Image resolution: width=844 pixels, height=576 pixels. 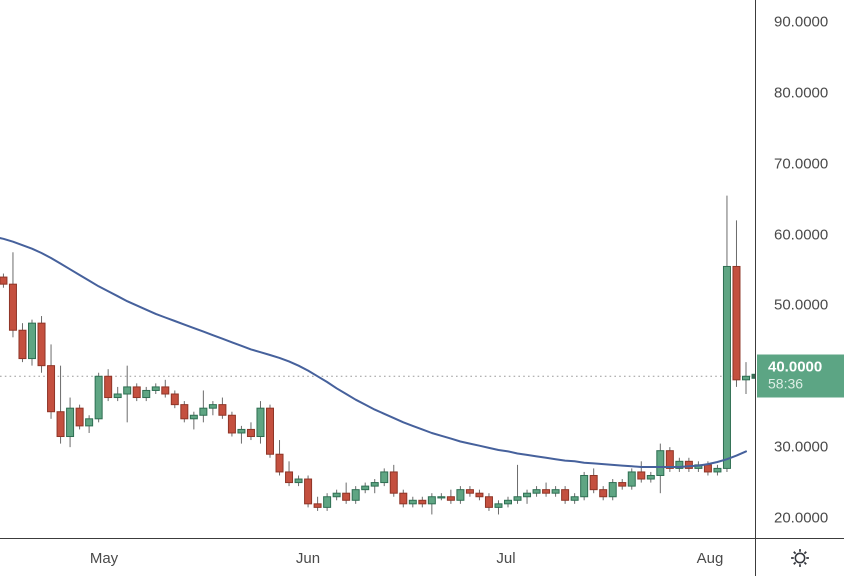 What do you see at coordinates (801, 164) in the screenshot?
I see `price-tick-label: 70.0000` at bounding box center [801, 164].